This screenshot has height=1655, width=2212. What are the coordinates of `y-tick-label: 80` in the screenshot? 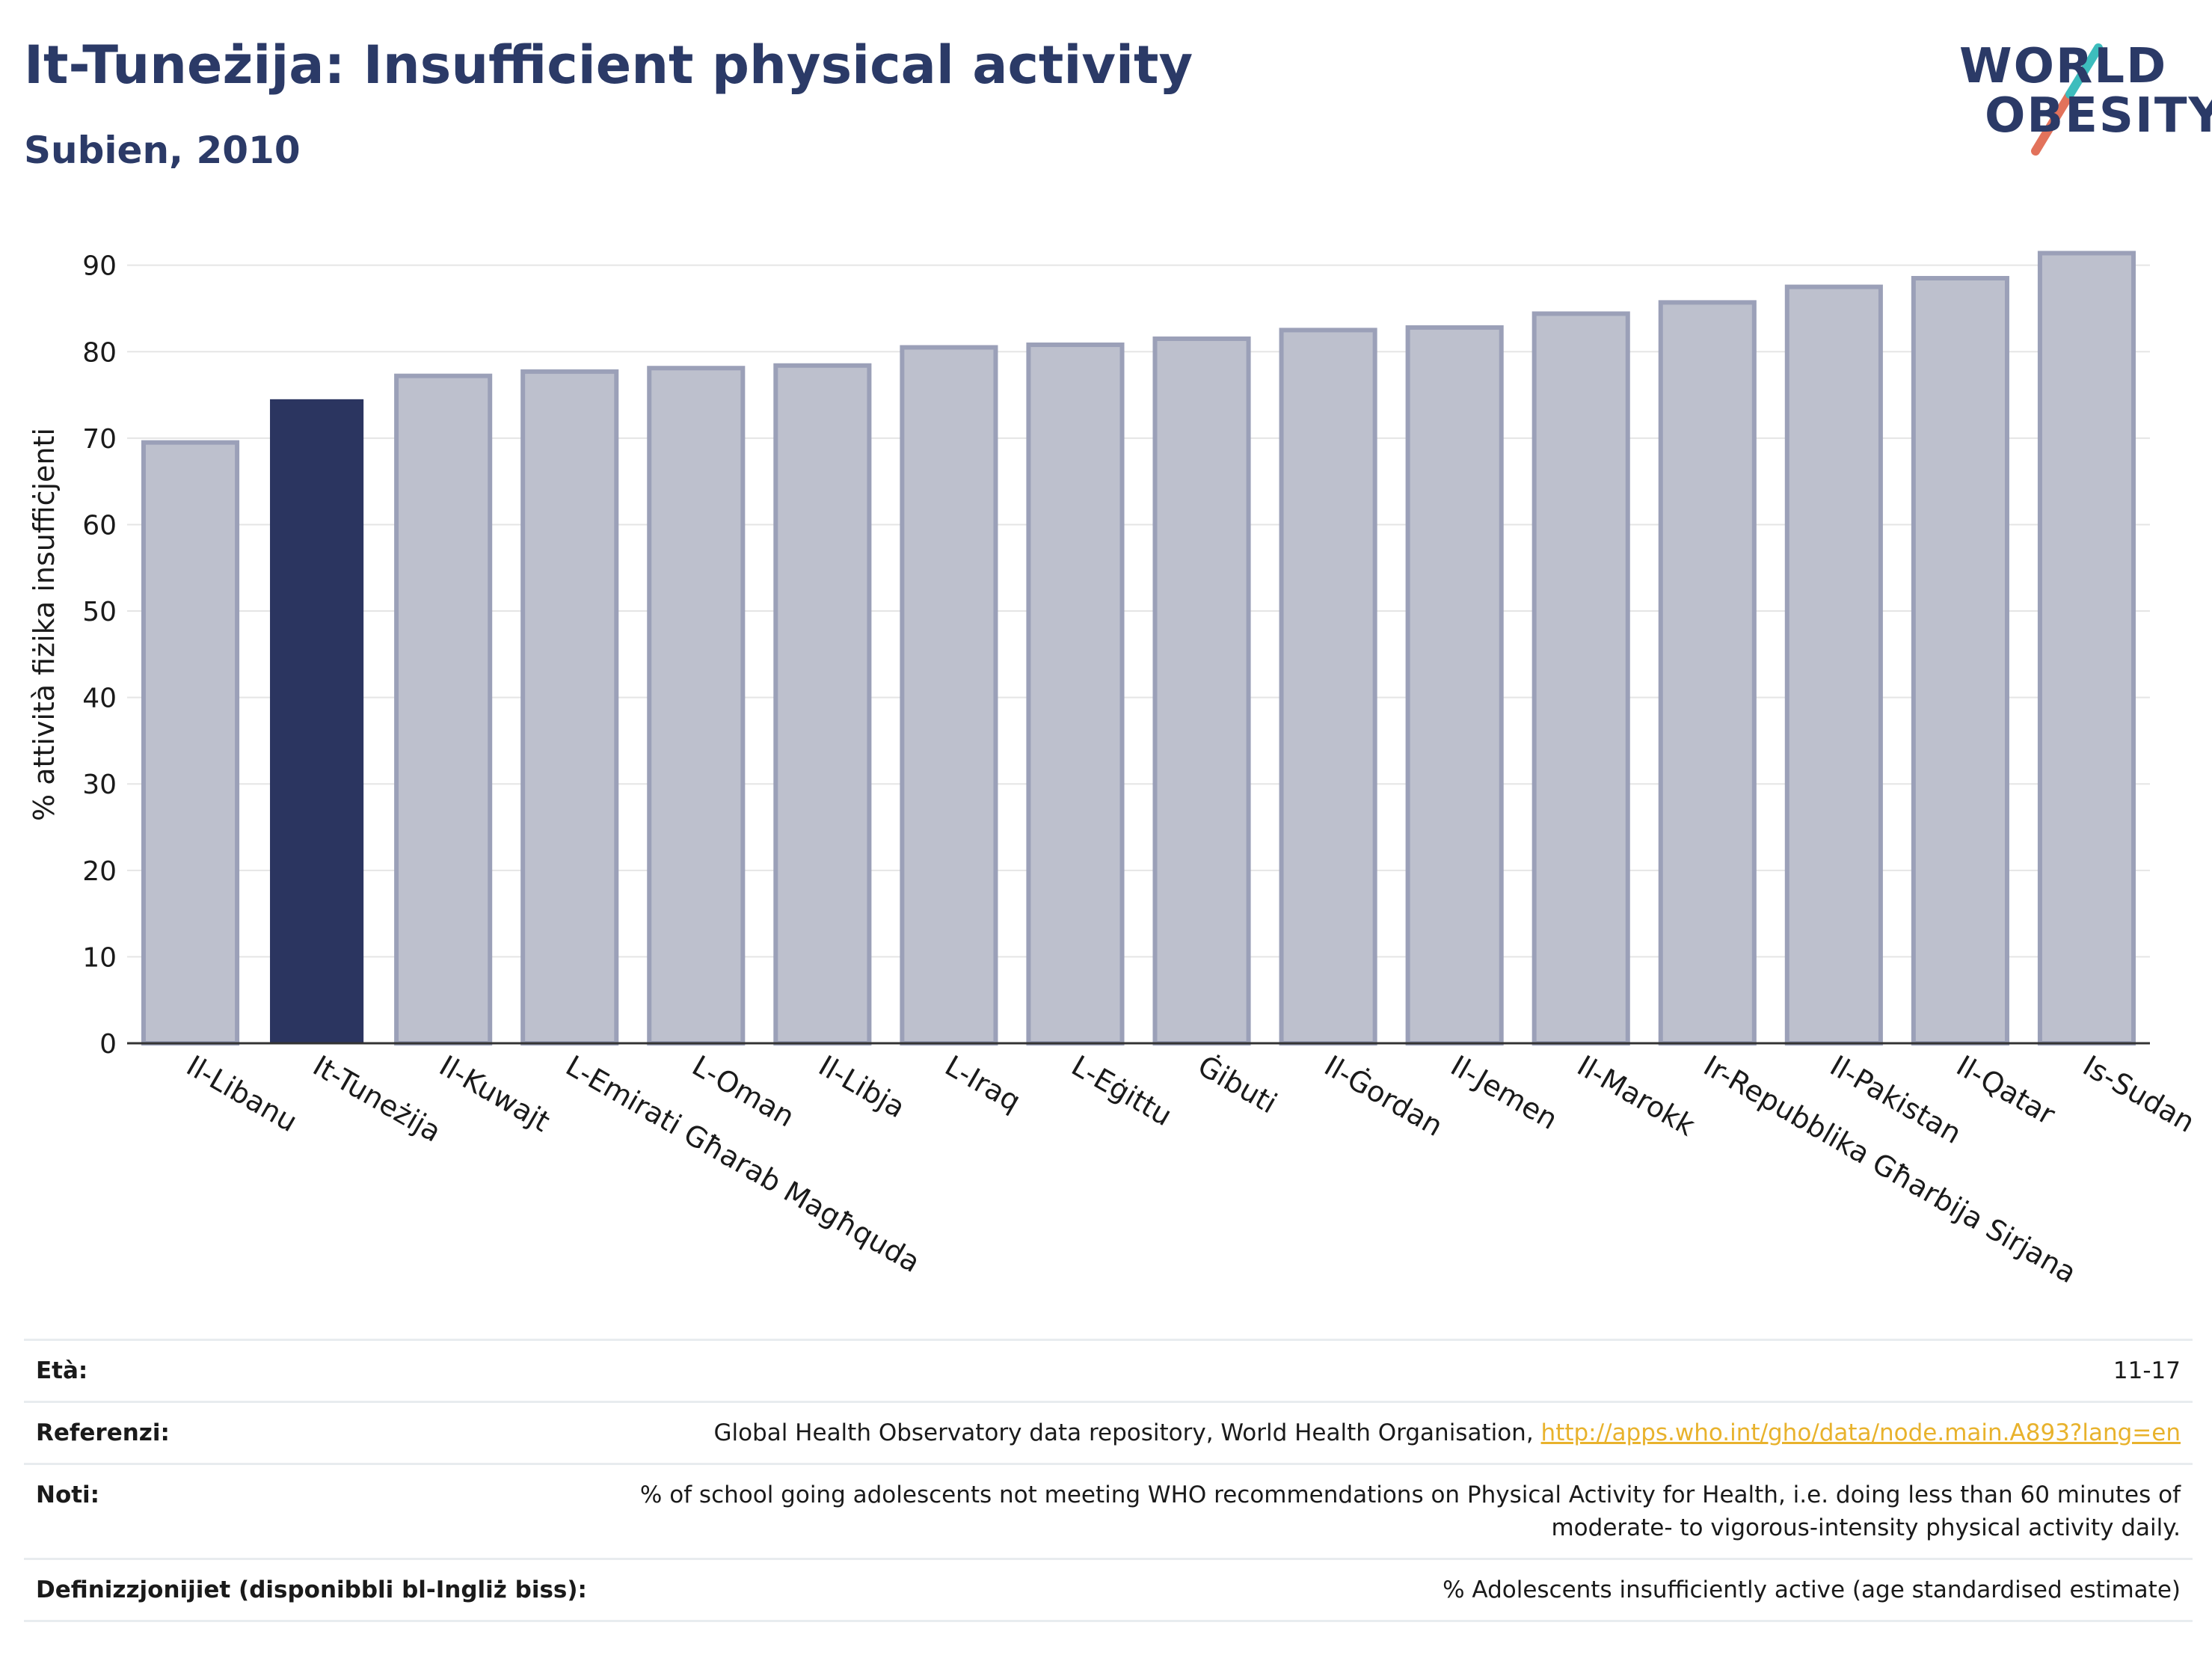 It's located at (99, 352).